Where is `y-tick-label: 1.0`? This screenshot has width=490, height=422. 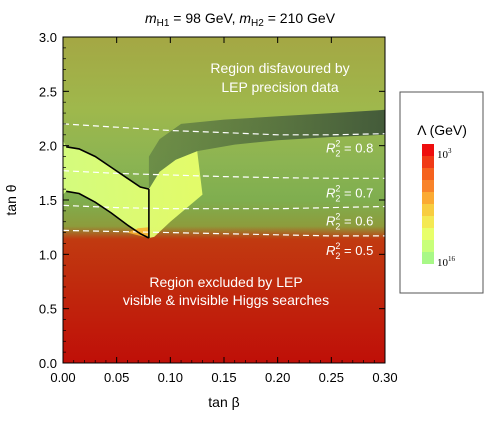 y-tick-label: 1.0 is located at coordinates (48, 254).